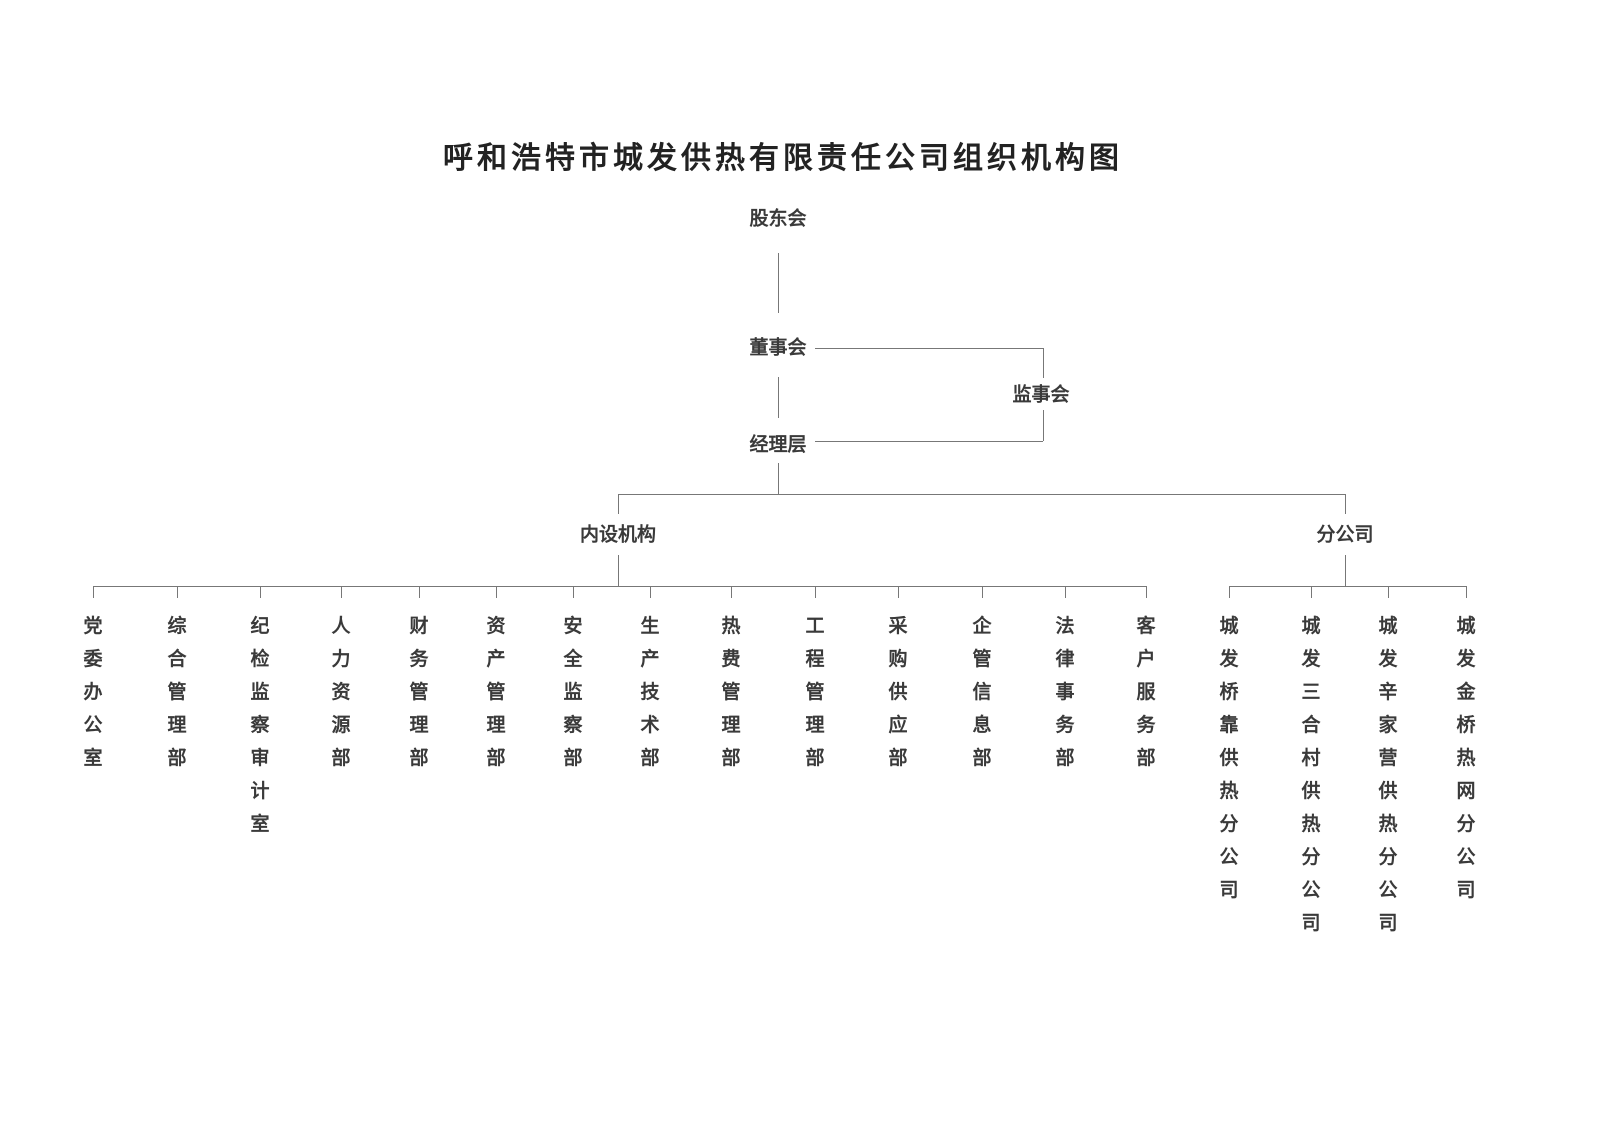 This screenshot has height=1131, width=1600. I want to click on node-branch-company: 城发桥靠供热分公司, so click(1229, 758).